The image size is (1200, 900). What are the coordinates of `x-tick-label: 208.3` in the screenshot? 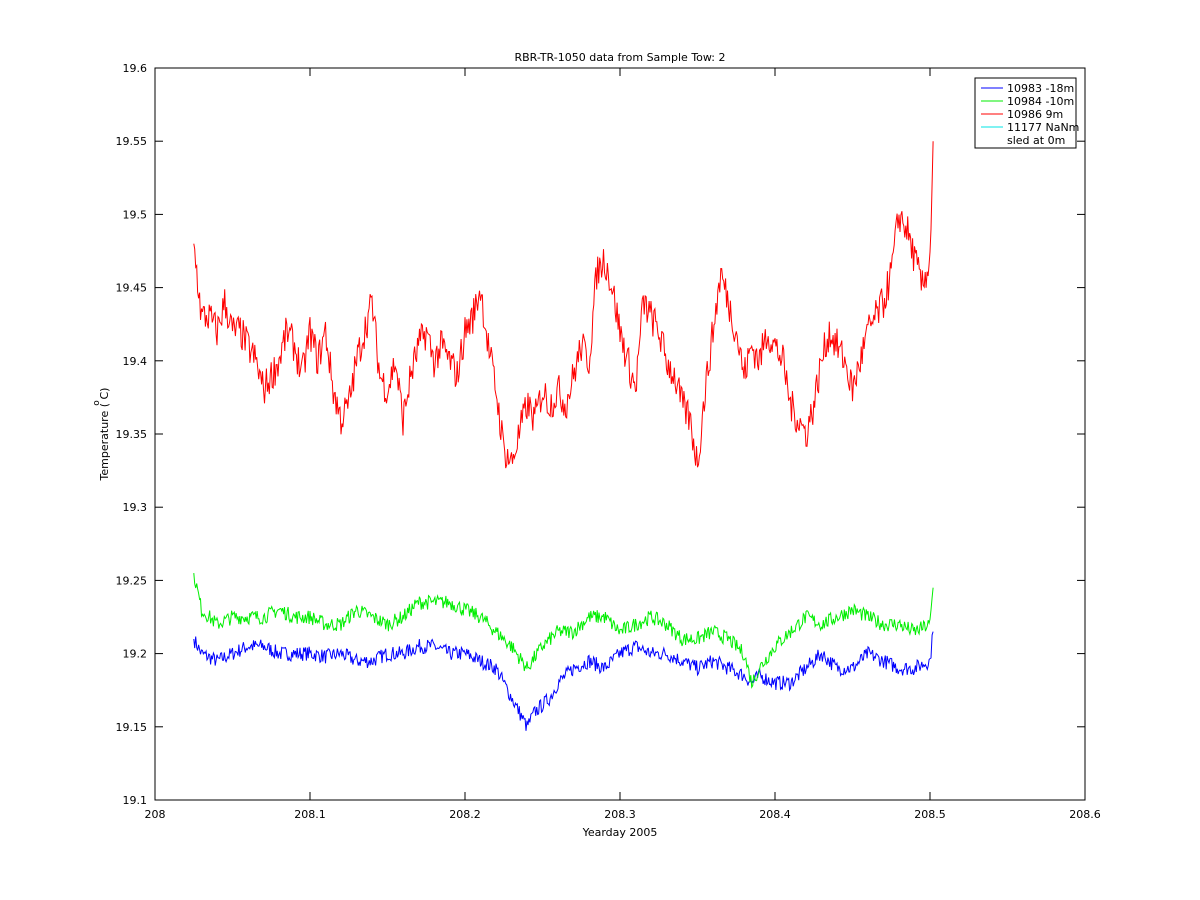 It's located at (620, 814).